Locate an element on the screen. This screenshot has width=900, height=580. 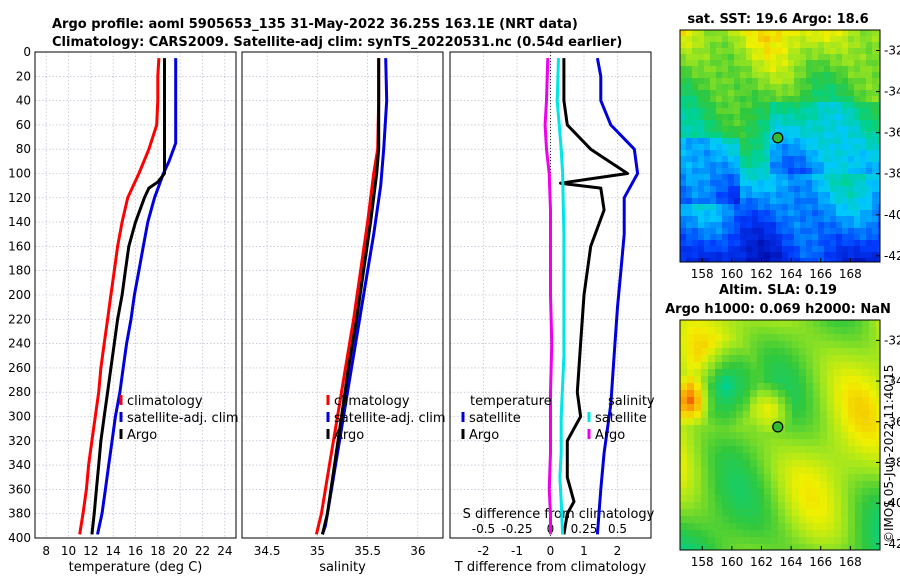
x-tick-label: 14 is located at coordinates (113, 551).